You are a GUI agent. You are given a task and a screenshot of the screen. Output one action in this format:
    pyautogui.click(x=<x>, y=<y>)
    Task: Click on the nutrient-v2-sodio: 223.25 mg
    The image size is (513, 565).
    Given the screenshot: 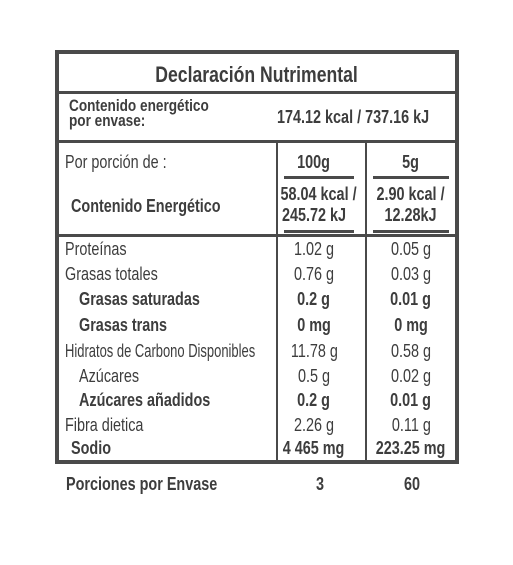 What is the action you would take?
    pyautogui.click(x=411, y=448)
    